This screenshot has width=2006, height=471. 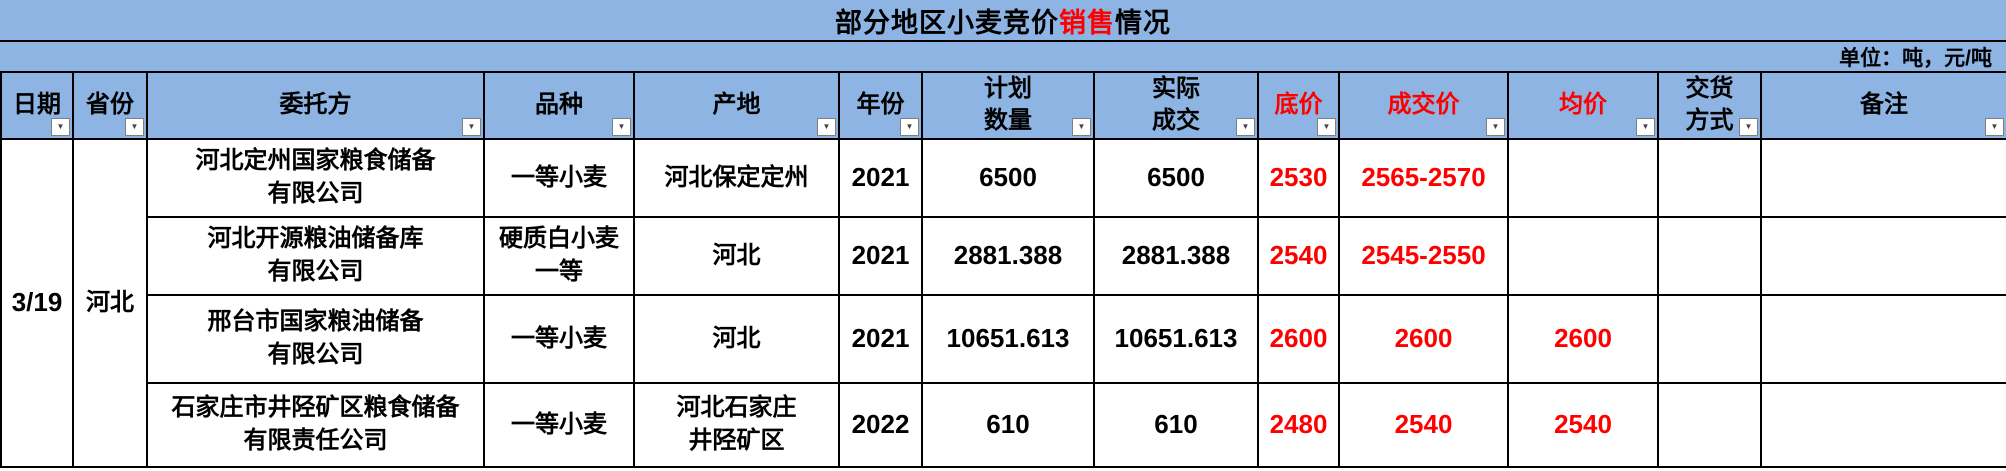 I want to click on consignor-cell: 石家庄市井陉矿区粮食储备 有限责任公司, so click(x=315, y=424).